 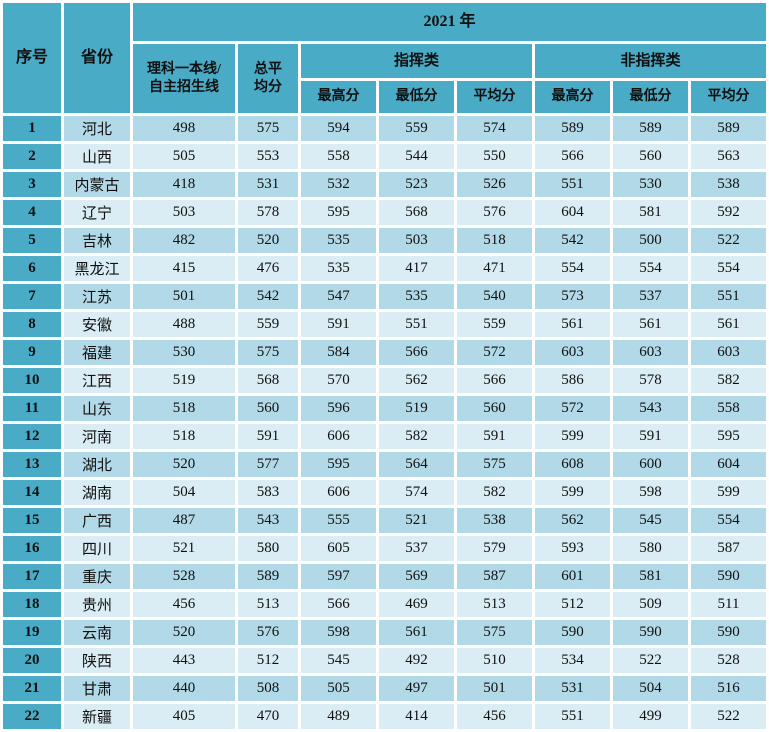 I want to click on cell-serial: 9, so click(x=32, y=352).